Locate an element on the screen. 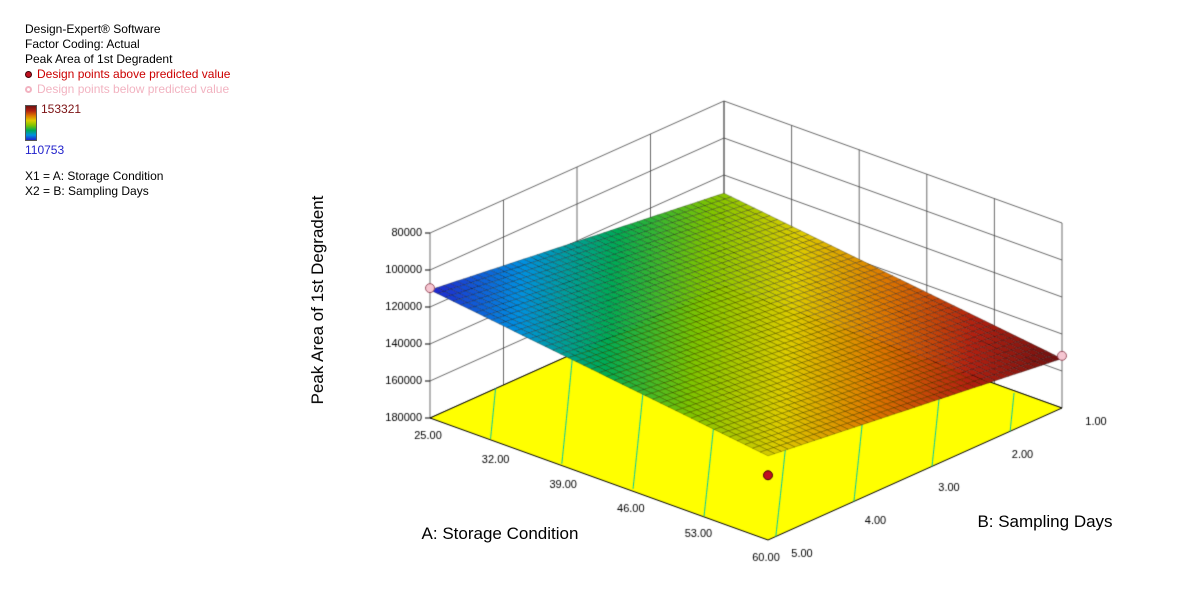 The image size is (1203, 591). x-axis-title: A: Storage Condition is located at coordinates (500, 533).